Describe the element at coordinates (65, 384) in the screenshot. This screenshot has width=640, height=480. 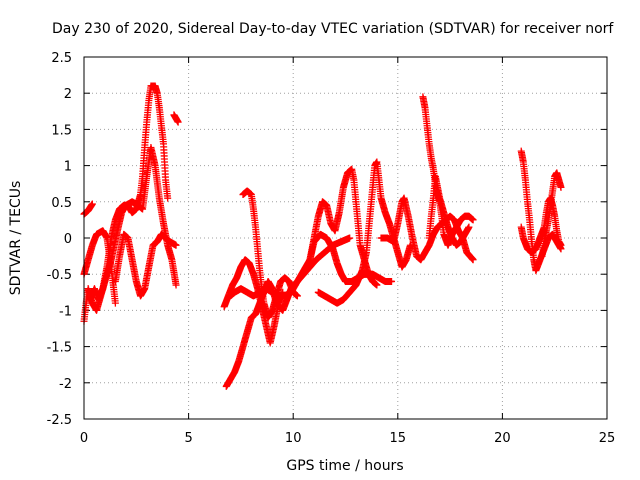
I see `y-tick-label: -2` at that location.